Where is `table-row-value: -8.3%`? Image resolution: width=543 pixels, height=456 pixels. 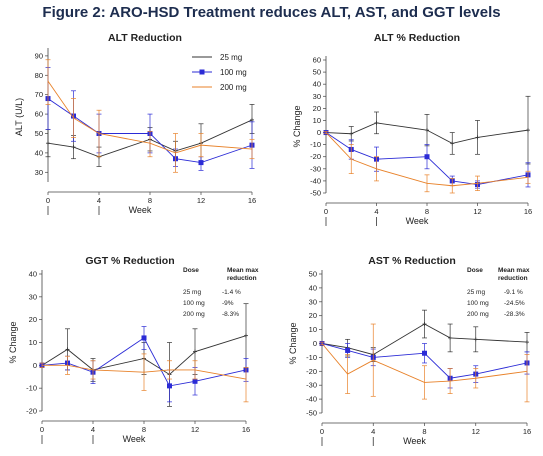 table-row-value: -8.3% is located at coordinates (230, 314).